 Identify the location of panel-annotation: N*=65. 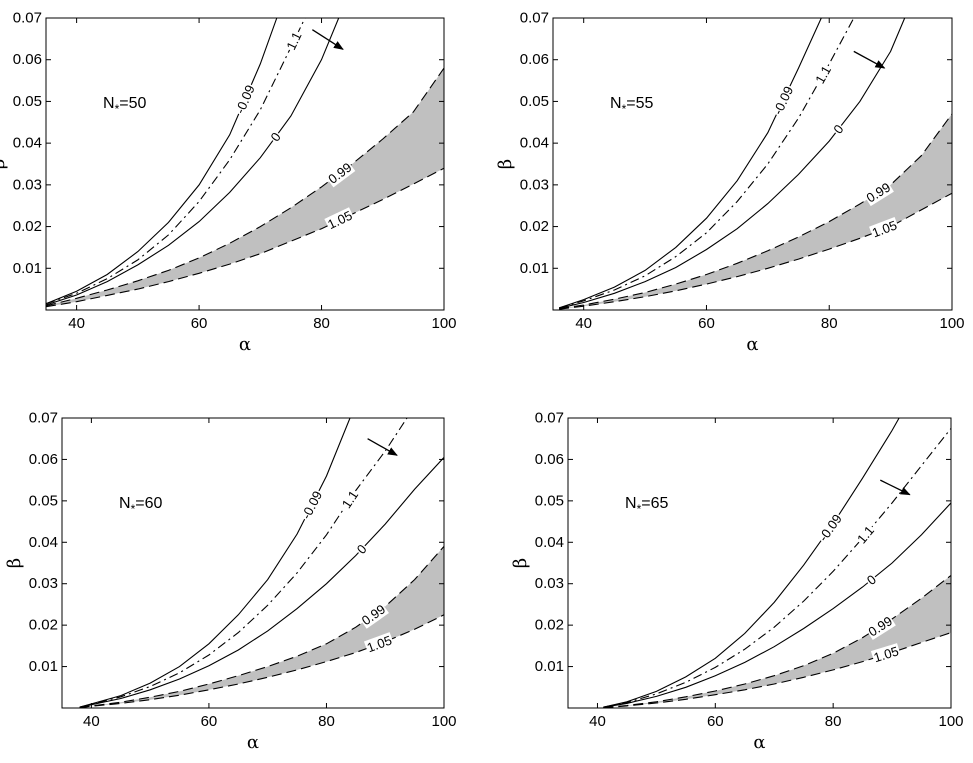
(646, 505).